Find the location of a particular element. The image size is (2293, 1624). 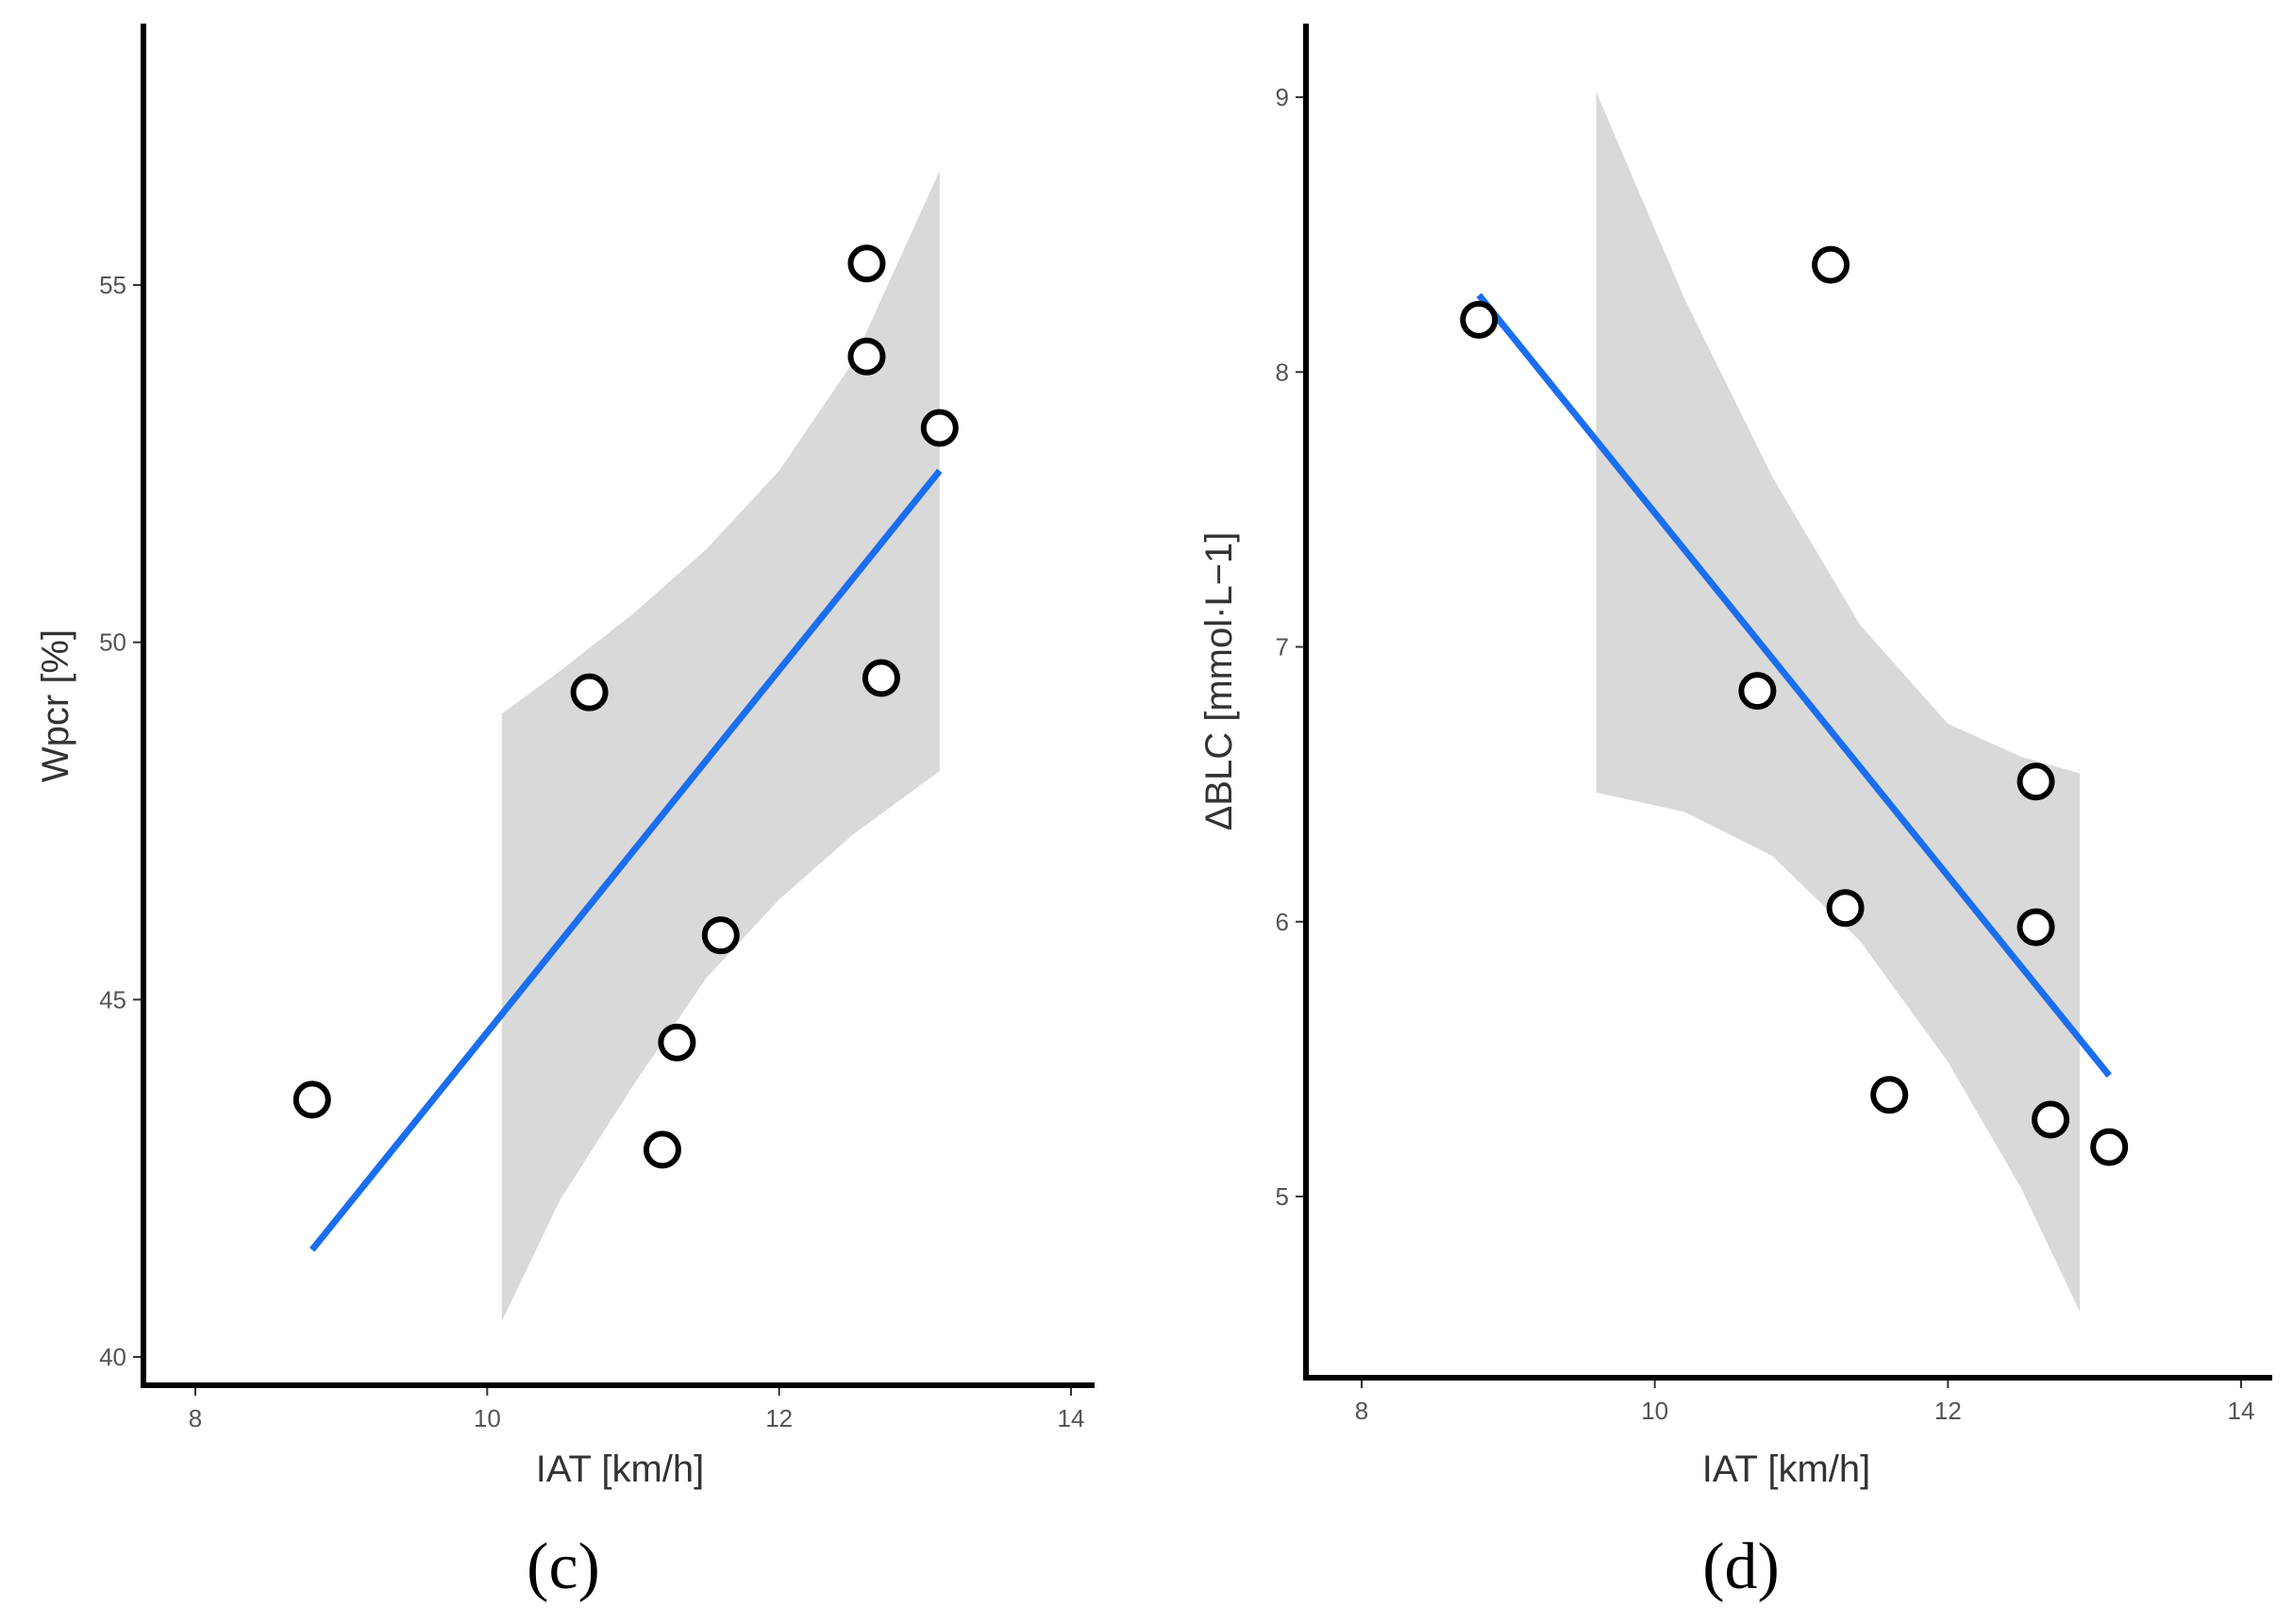

y-tick-label: 55 is located at coordinates (112, 285).